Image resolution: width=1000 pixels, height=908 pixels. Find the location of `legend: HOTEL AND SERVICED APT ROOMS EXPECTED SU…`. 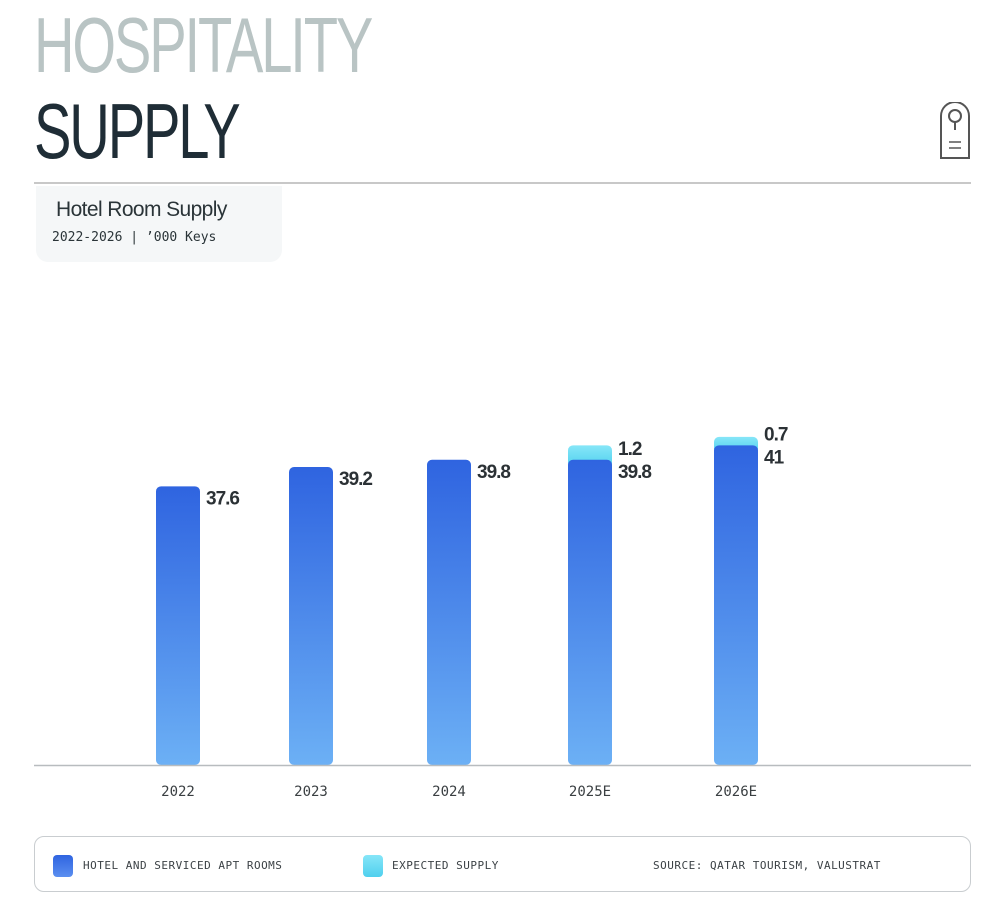

legend: HOTEL AND SERVICED APT ROOMS EXPECTED SU… is located at coordinates (502, 864).